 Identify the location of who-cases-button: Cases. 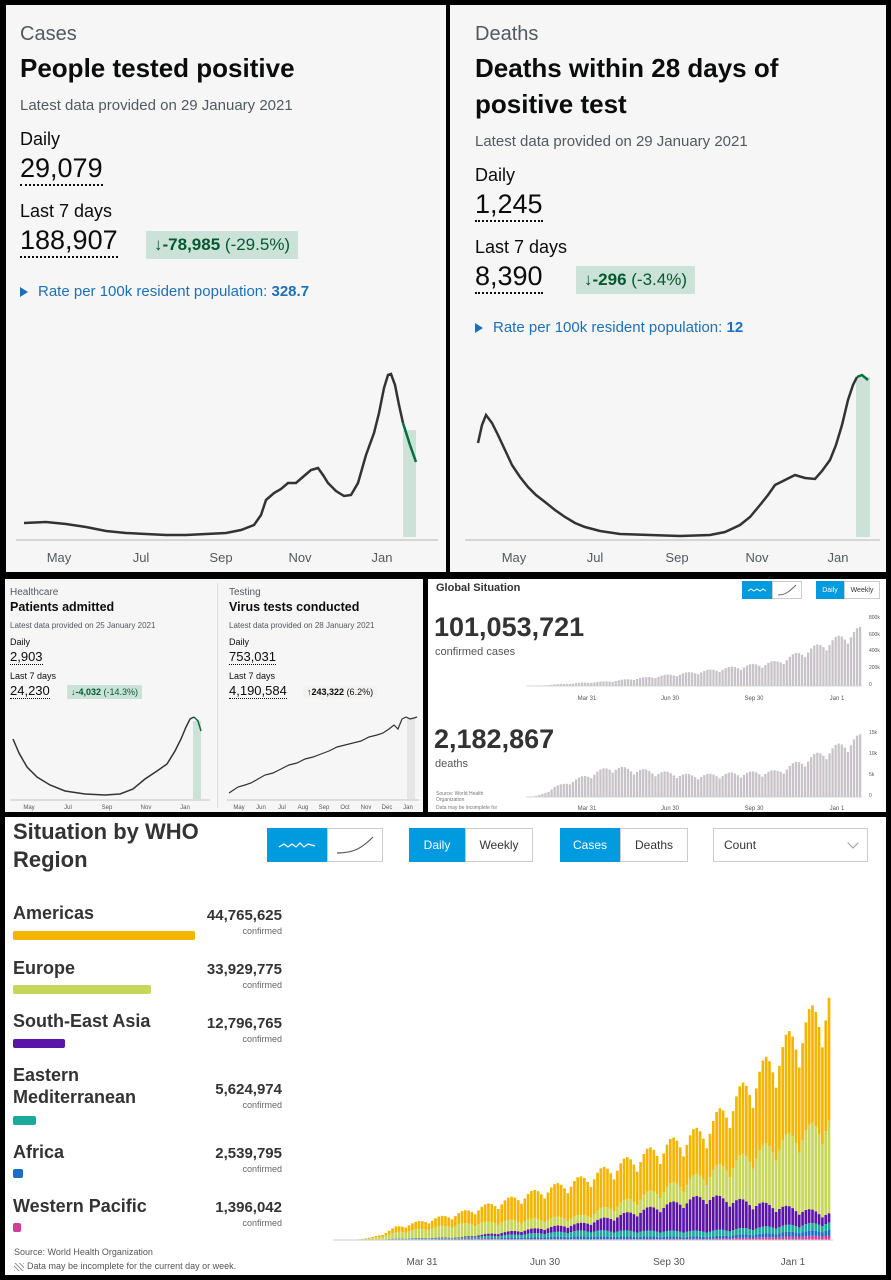
(590, 845).